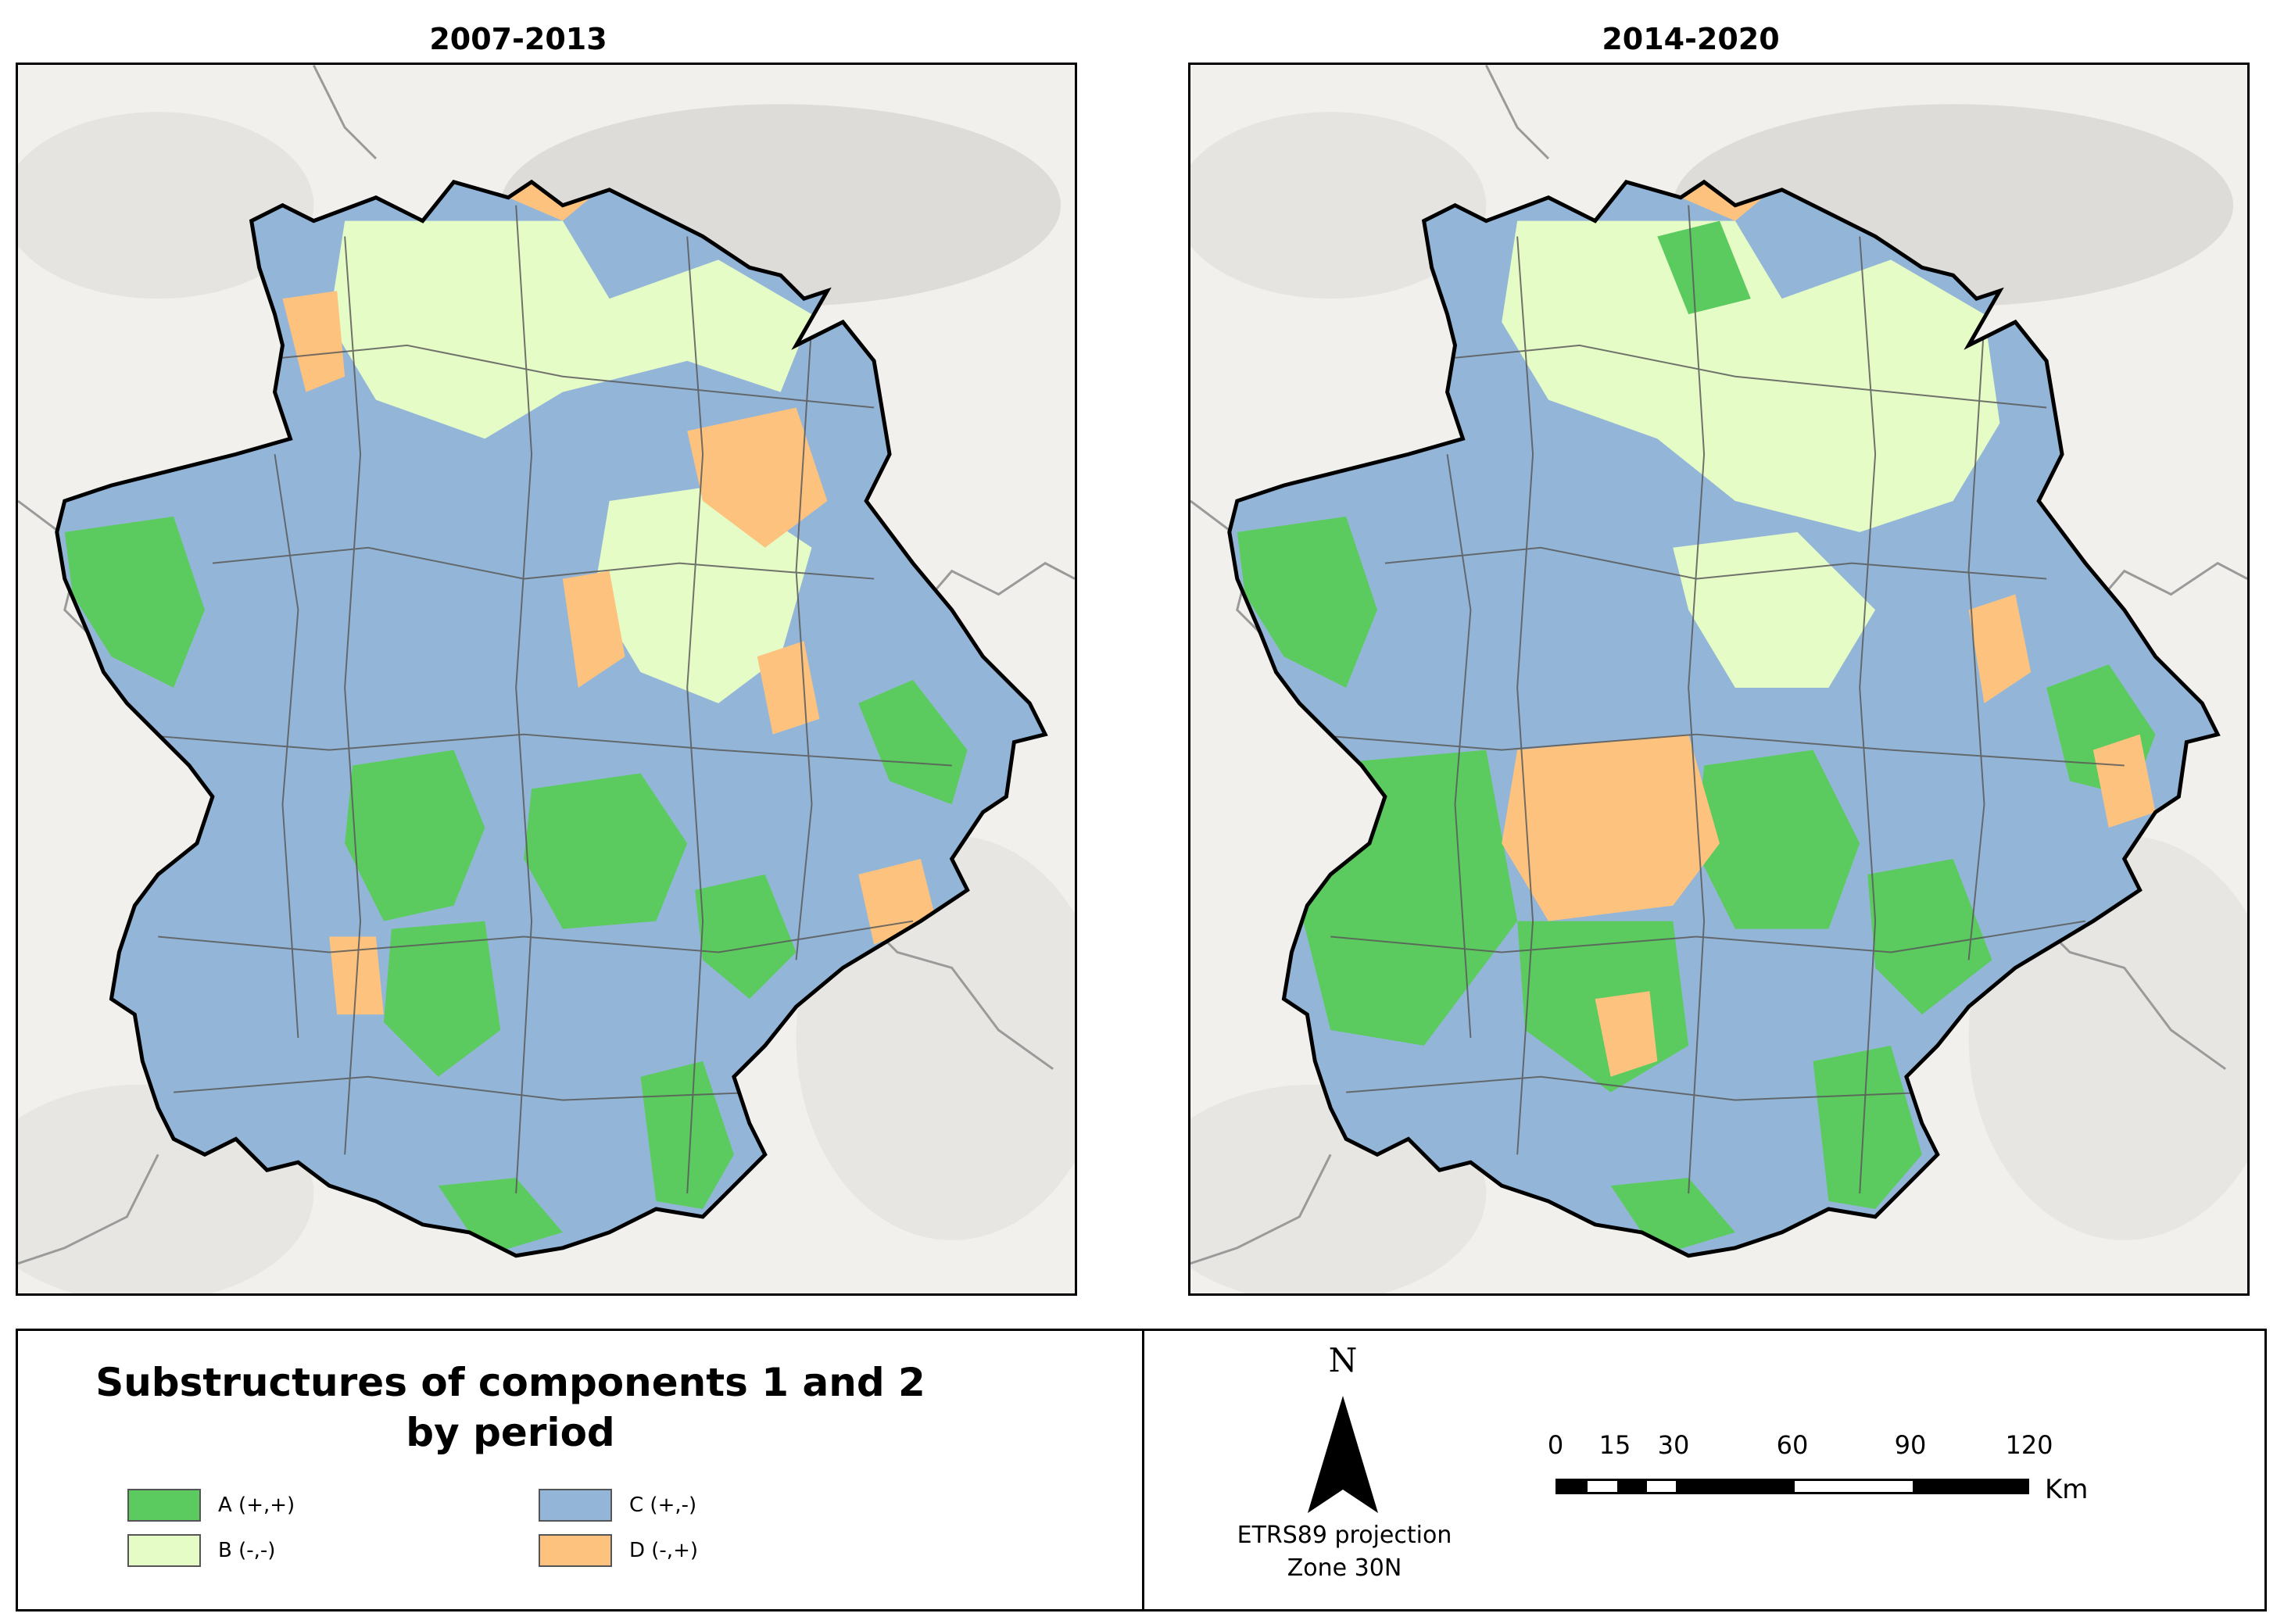 The width and height of the screenshot is (2284, 1624). I want to click on north-label: N, so click(1343, 1360).